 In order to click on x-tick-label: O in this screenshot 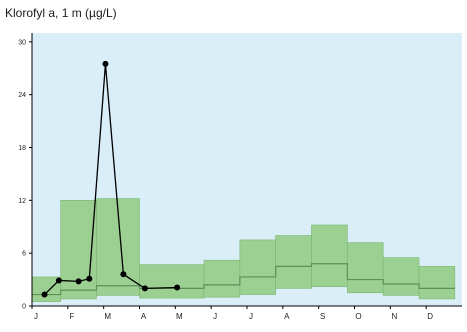, I will do `click(358, 316)`.